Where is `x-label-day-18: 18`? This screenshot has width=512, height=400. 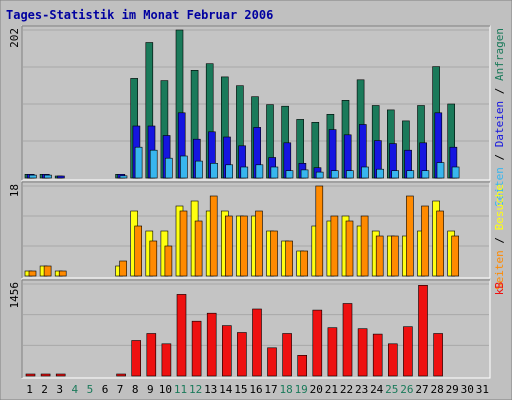 x-label-day-18: 18 is located at coordinates (285, 389).